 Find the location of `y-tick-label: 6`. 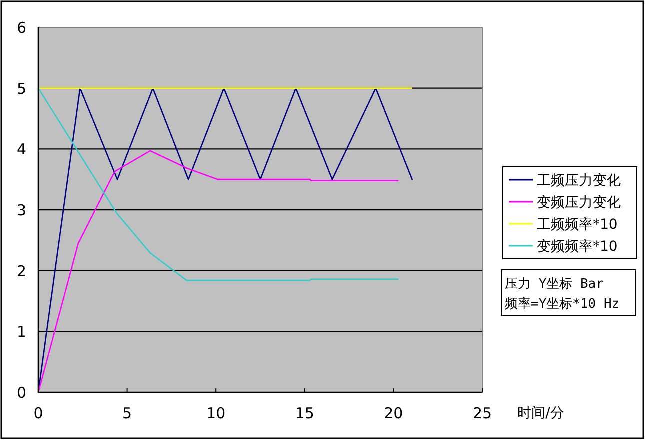

y-tick-label: 6 is located at coordinates (21, 28).